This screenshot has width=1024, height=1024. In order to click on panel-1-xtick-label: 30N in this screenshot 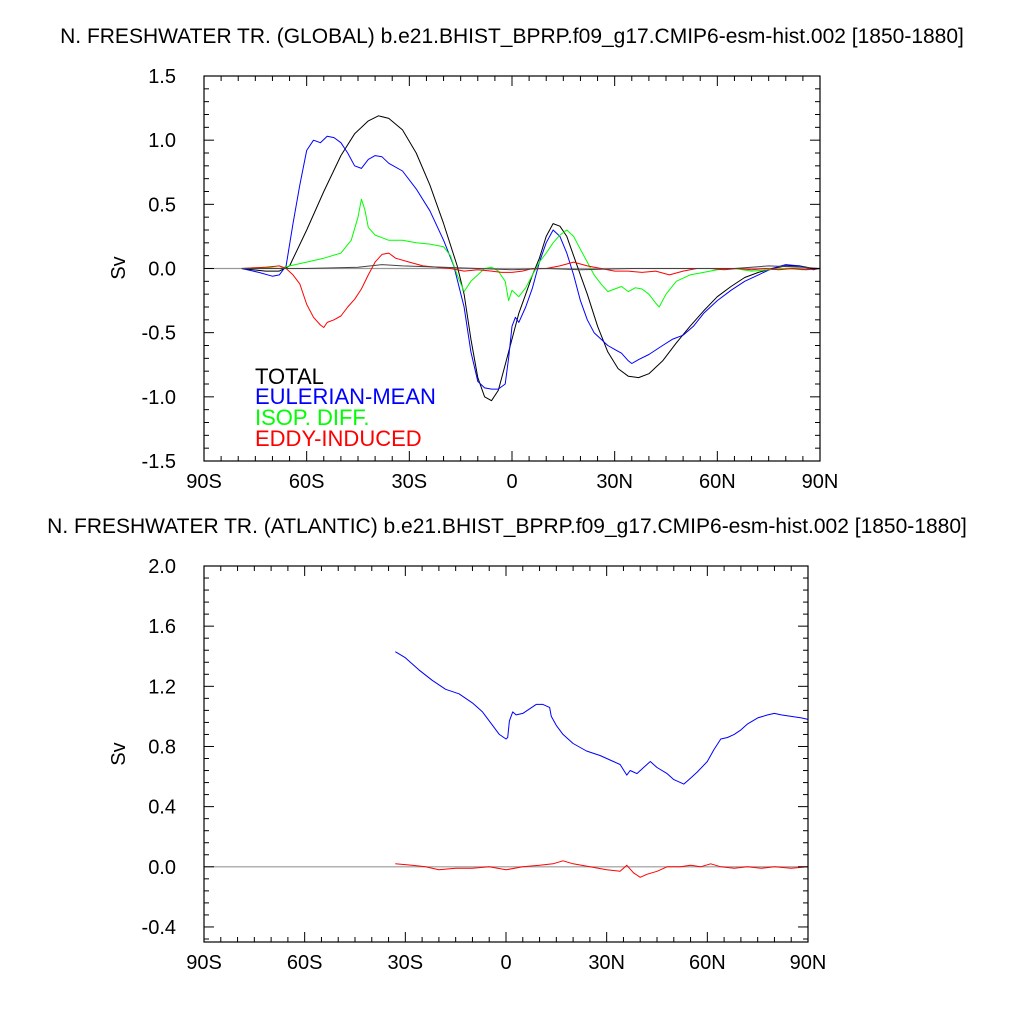, I will do `click(606, 963)`.